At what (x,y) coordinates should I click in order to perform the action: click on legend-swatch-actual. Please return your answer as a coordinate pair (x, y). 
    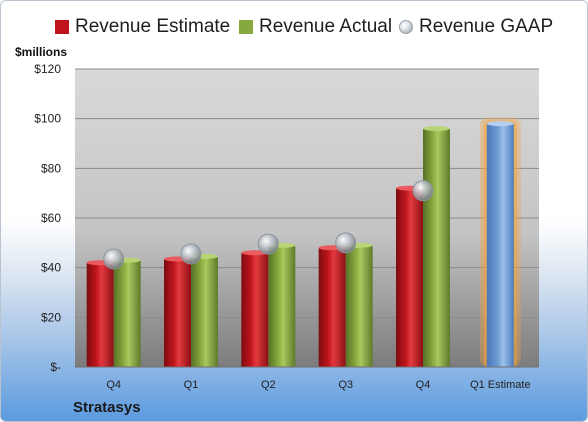
    Looking at the image, I should click on (246, 27).